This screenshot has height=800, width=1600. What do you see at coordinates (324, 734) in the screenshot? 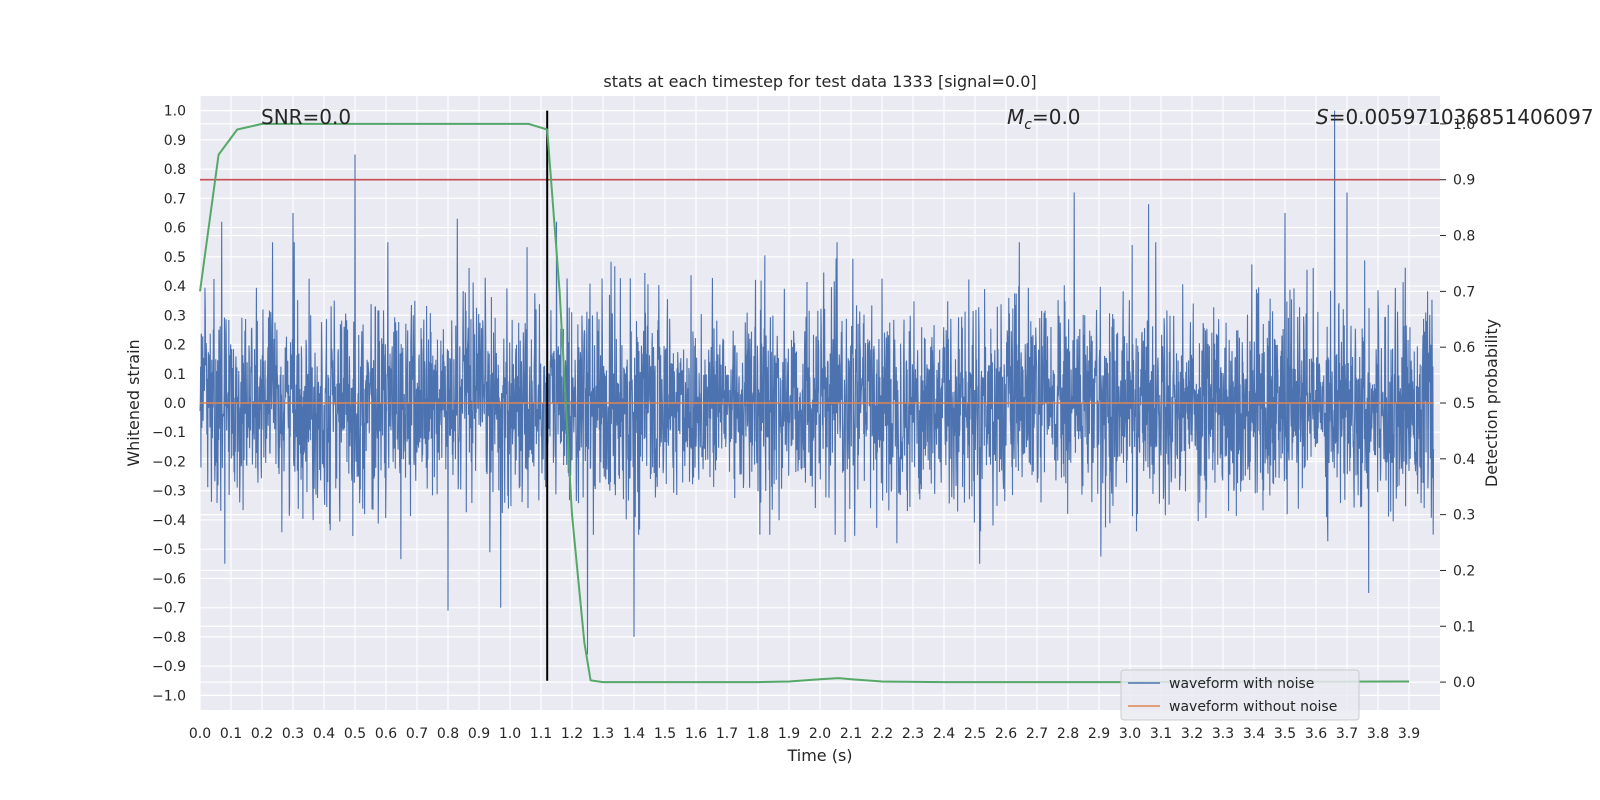
I see `x-tick-label: 0.4` at bounding box center [324, 734].